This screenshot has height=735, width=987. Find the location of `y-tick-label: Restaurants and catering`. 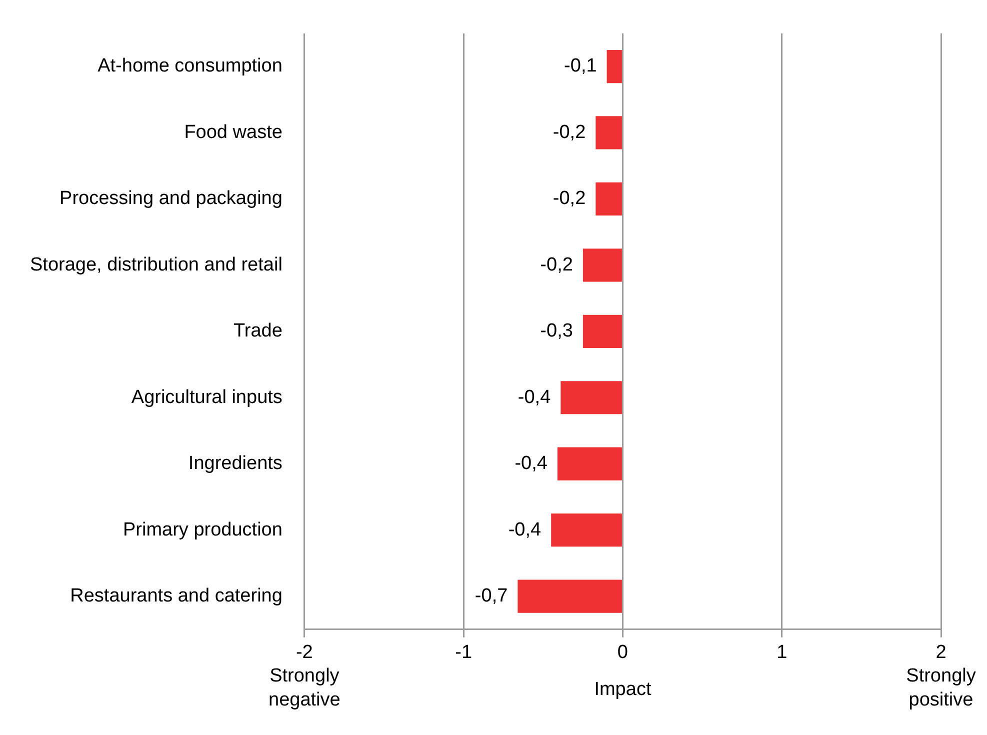

y-tick-label: Restaurants and catering is located at coordinates (176, 596).